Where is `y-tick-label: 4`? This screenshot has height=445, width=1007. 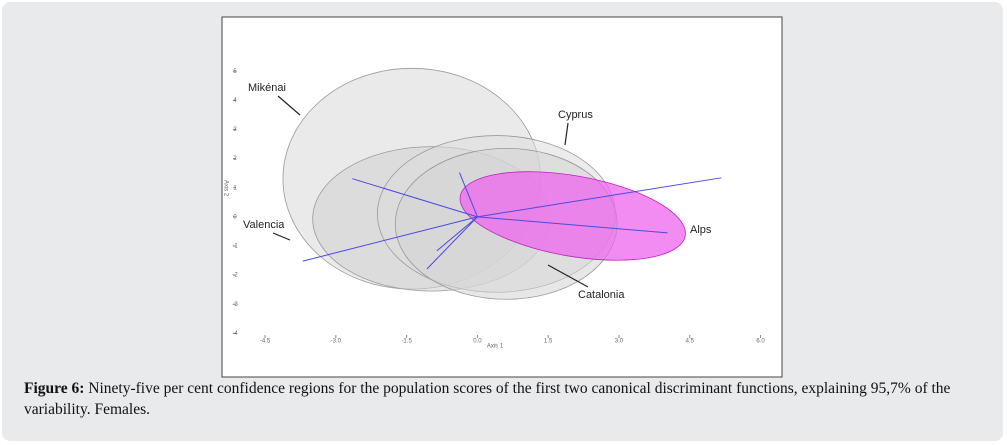 y-tick-label: 4 is located at coordinates (235, 101).